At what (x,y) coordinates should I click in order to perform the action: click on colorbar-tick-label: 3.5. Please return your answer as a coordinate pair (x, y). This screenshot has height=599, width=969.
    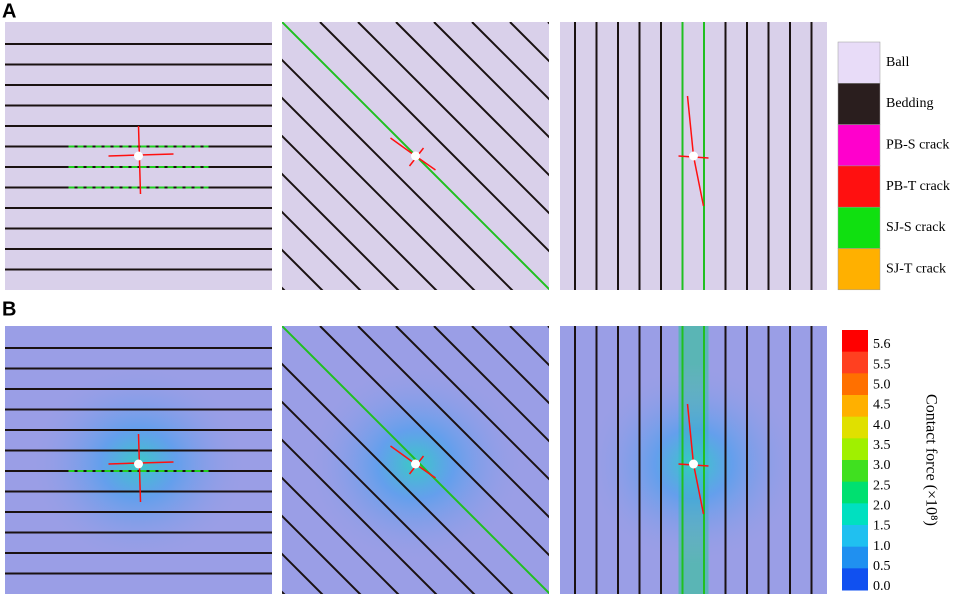
    Looking at the image, I should click on (882, 445).